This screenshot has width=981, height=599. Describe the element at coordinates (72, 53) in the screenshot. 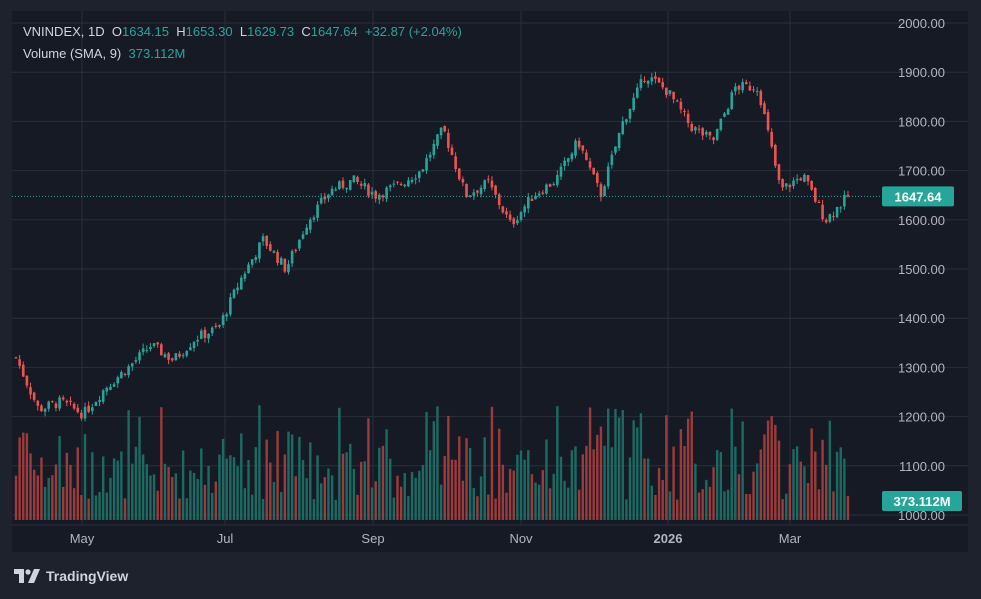

I see `volume-indicator-label: Volume (SMA, 9)` at that location.